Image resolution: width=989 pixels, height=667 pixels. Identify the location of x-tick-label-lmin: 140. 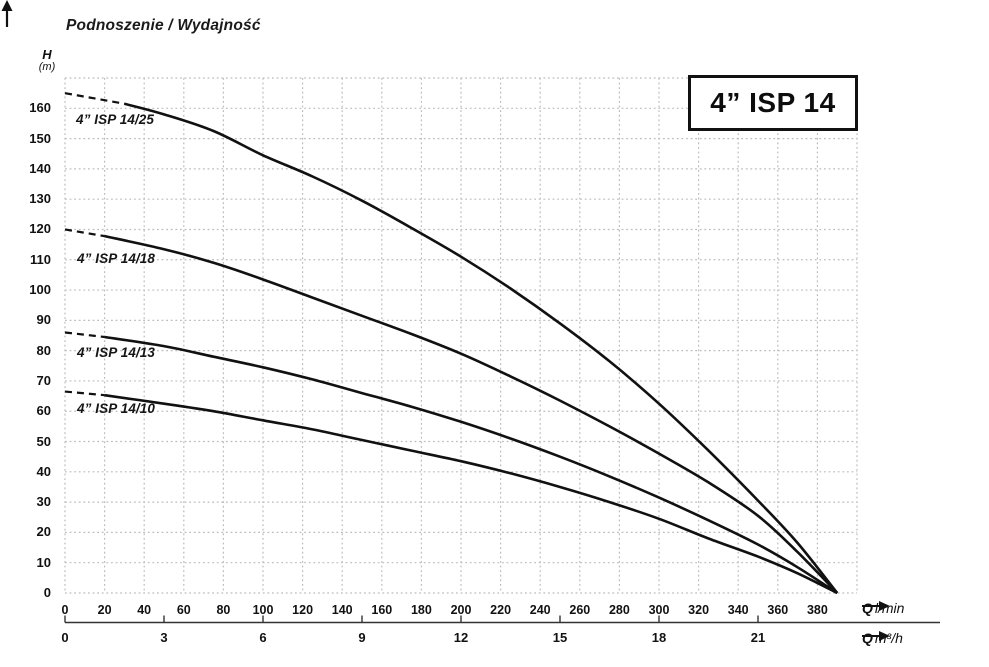
(342, 610).